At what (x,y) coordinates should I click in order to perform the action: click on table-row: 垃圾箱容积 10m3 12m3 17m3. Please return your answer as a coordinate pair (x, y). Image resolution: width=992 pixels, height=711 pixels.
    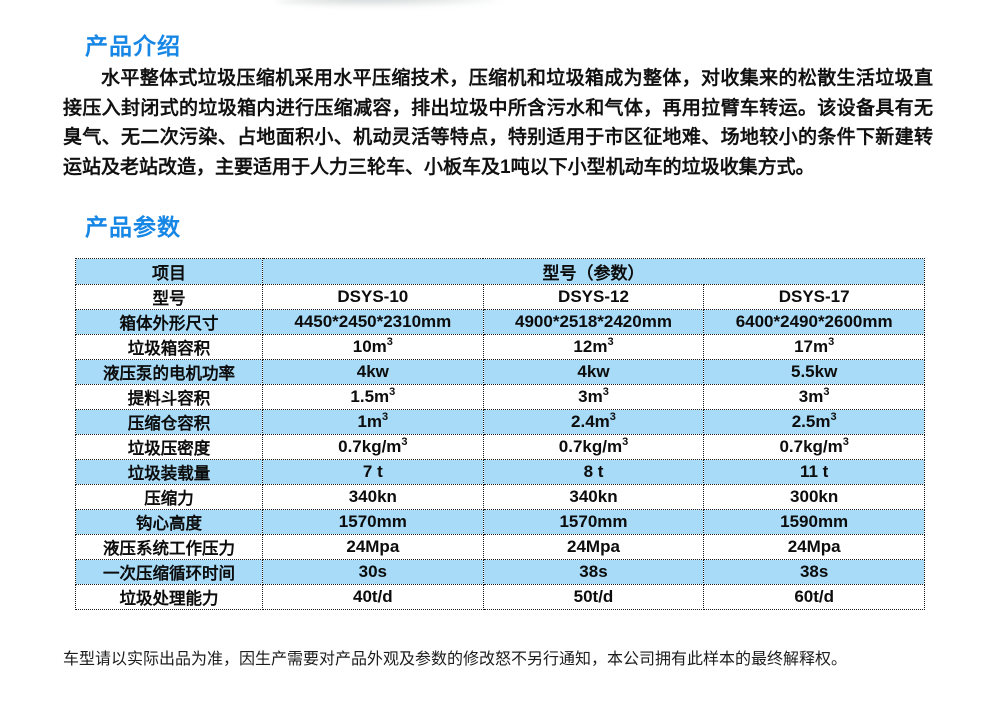
    Looking at the image, I should click on (500, 347).